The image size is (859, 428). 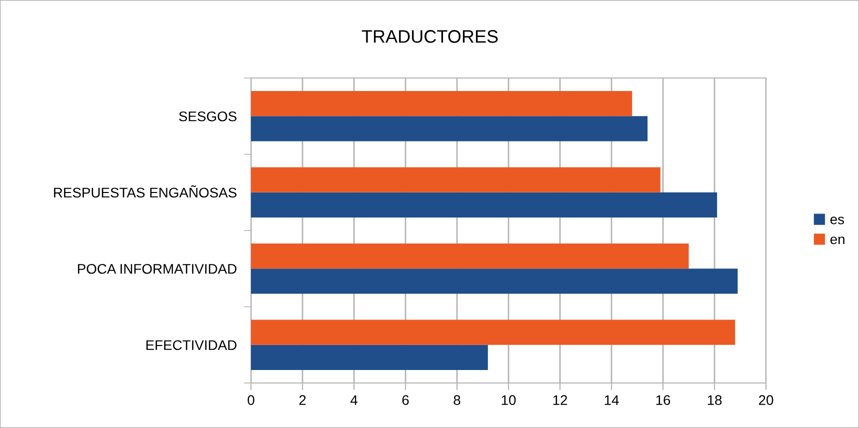 I want to click on x-tick-label: 10, so click(x=509, y=400).